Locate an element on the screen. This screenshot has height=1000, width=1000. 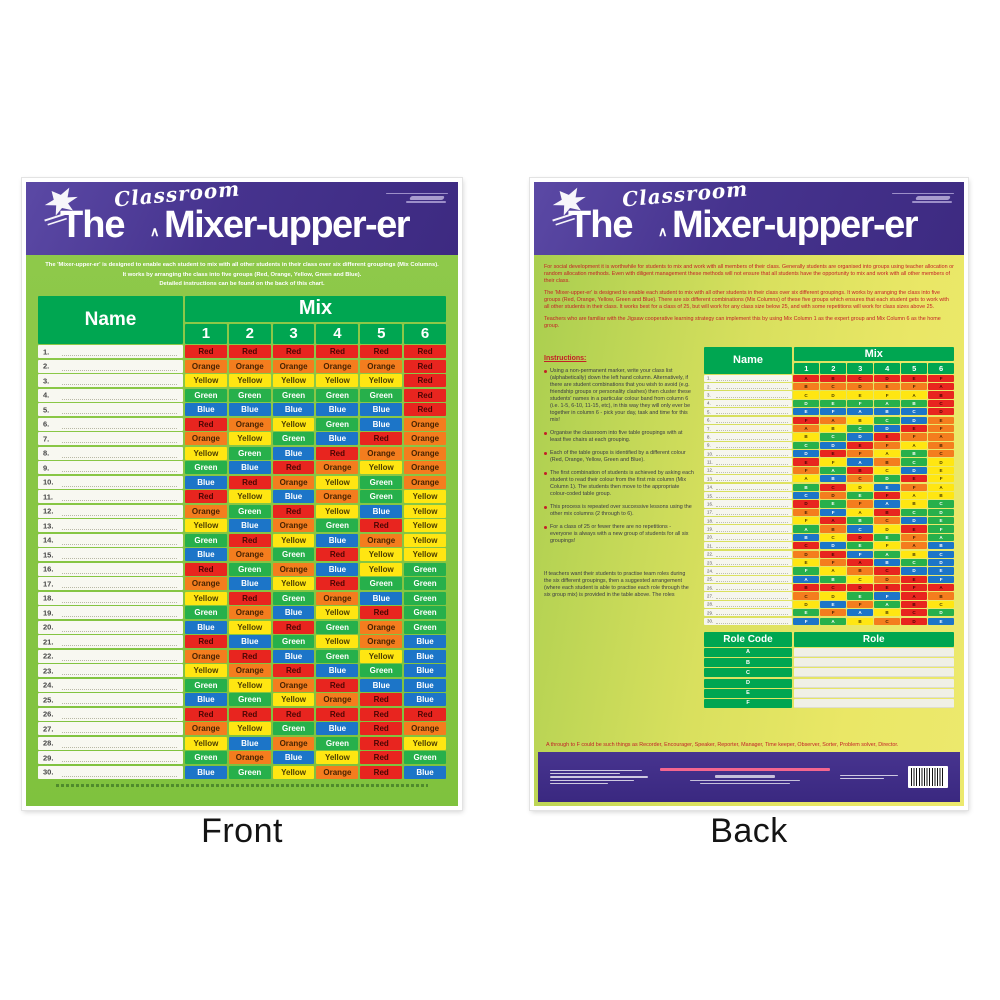
instructions-heading: Instructions: is located at coordinates (565, 358).